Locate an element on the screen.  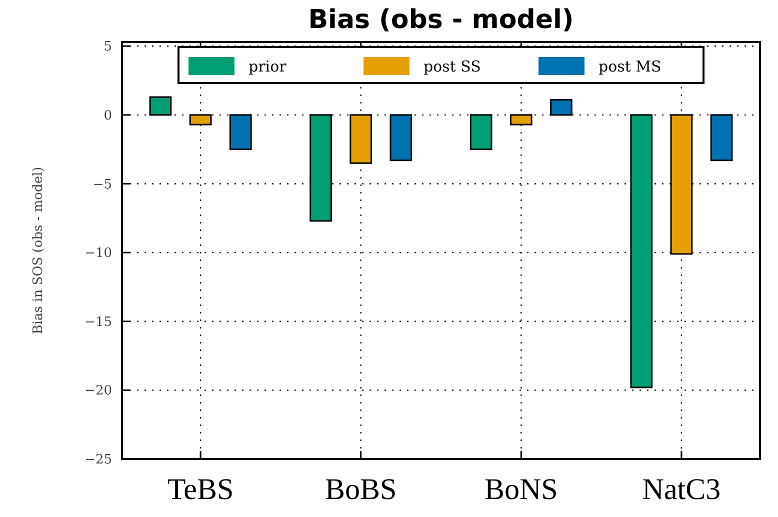
y-tick-label: 5 is located at coordinates (108, 47).